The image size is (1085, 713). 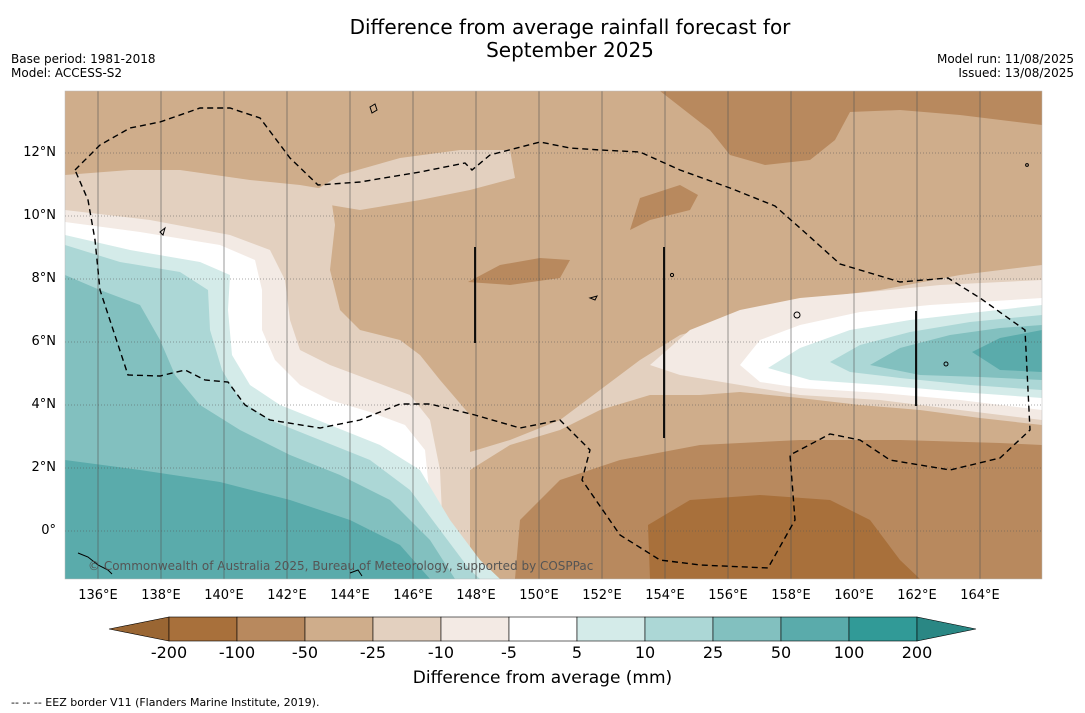 I want to click on colorbar-tick-label: 200, so click(x=917, y=652).